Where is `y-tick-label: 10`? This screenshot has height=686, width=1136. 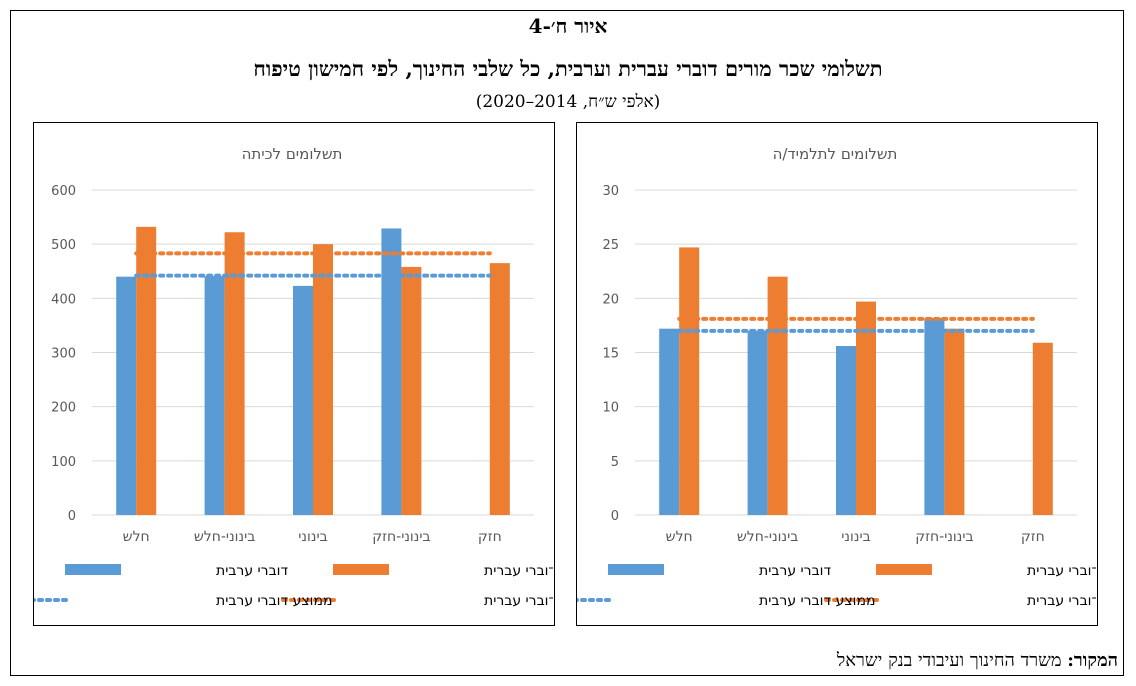 y-tick-label: 10 is located at coordinates (610, 408).